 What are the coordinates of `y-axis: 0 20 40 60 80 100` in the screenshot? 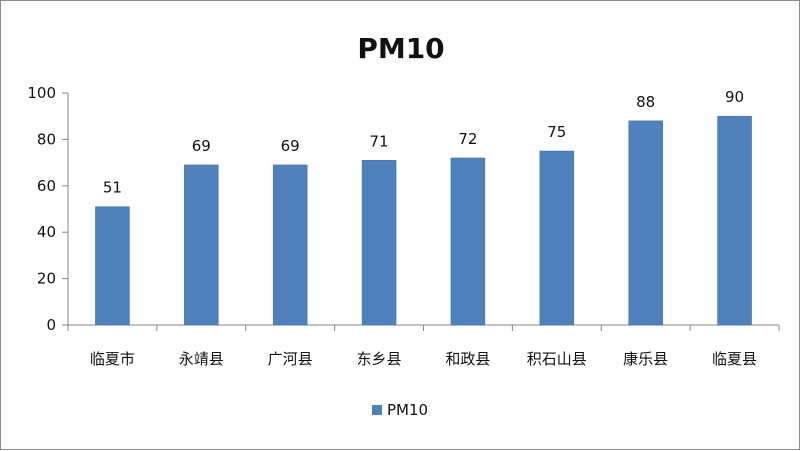 It's located at (48, 209).